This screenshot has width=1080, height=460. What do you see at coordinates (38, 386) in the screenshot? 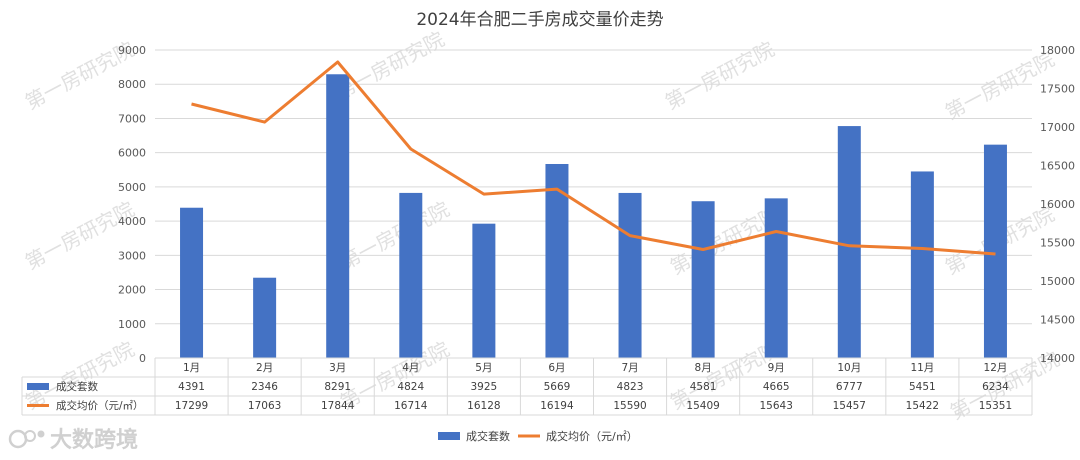
I see `table-key-bar` at bounding box center [38, 386].